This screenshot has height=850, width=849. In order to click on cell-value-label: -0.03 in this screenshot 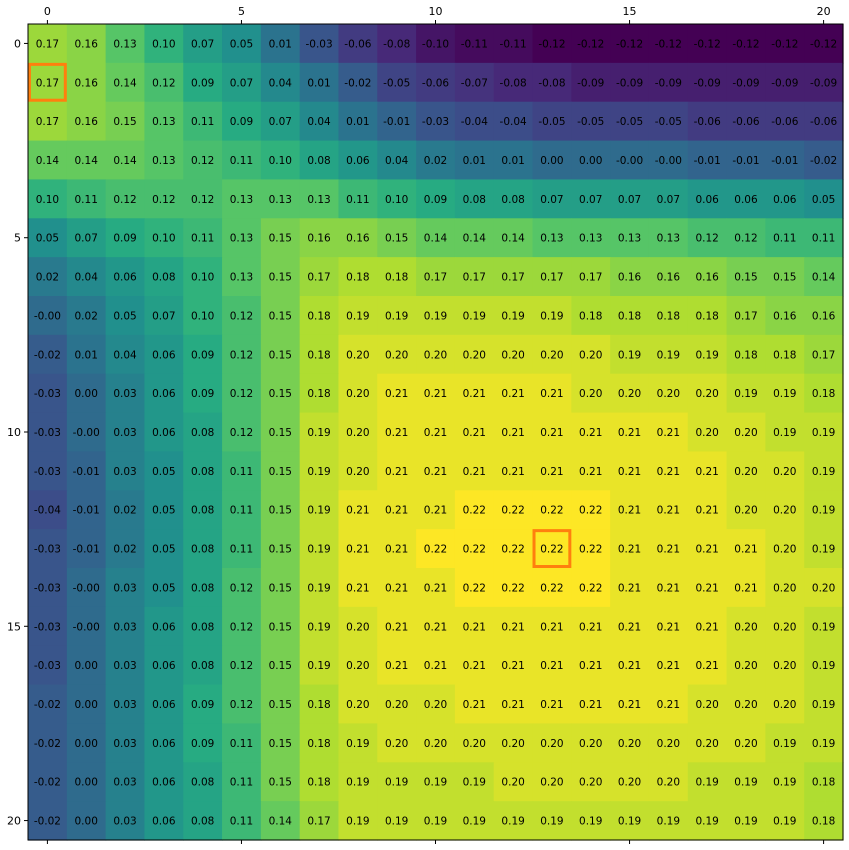, I will do `click(435, 122)`.